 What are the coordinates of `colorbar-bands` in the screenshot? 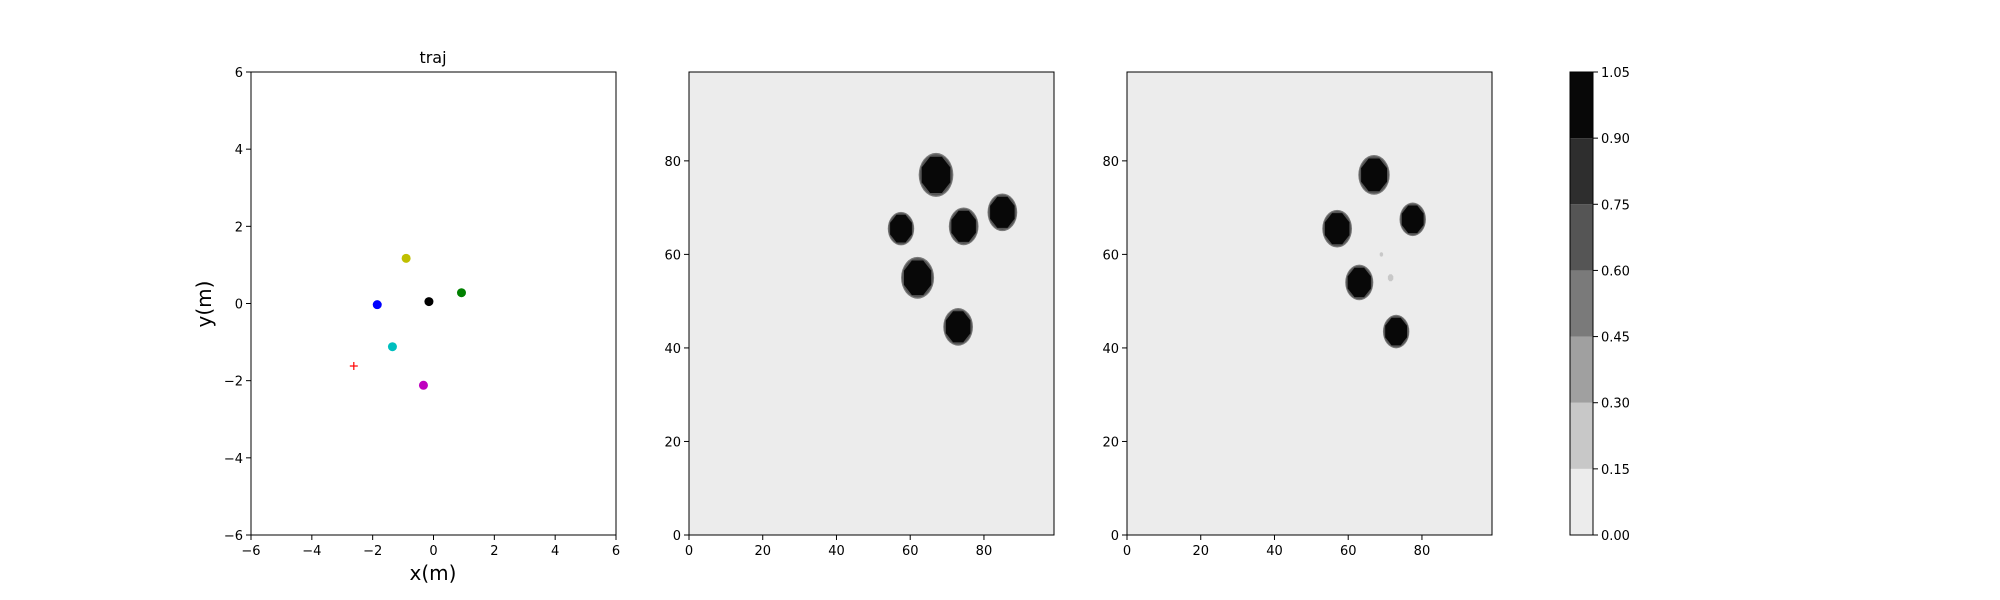 It's located at (1581, 303).